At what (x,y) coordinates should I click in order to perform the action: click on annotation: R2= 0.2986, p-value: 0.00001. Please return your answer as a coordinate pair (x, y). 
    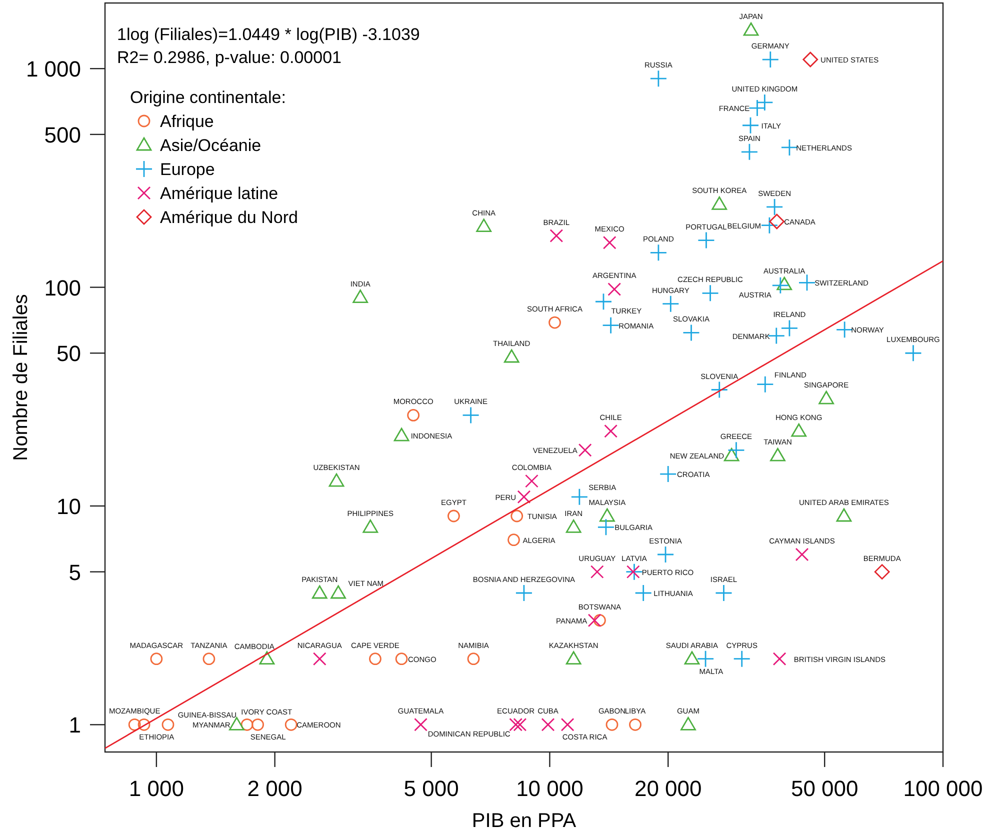
    Looking at the image, I should click on (229, 57).